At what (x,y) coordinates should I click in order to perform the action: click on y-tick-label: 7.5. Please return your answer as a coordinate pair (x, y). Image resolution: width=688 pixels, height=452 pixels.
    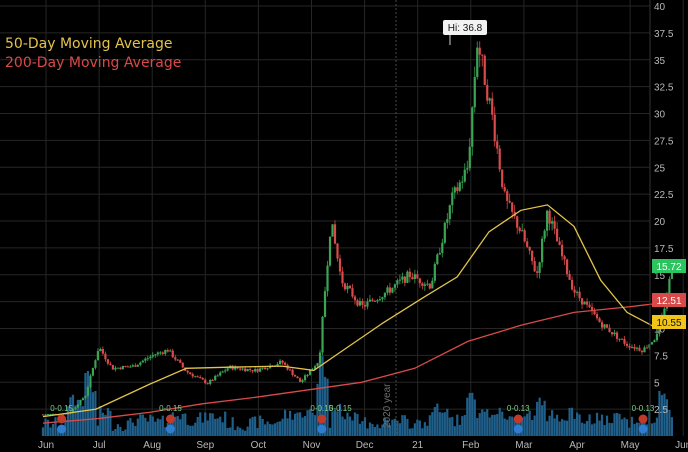
    Looking at the image, I should click on (661, 356).